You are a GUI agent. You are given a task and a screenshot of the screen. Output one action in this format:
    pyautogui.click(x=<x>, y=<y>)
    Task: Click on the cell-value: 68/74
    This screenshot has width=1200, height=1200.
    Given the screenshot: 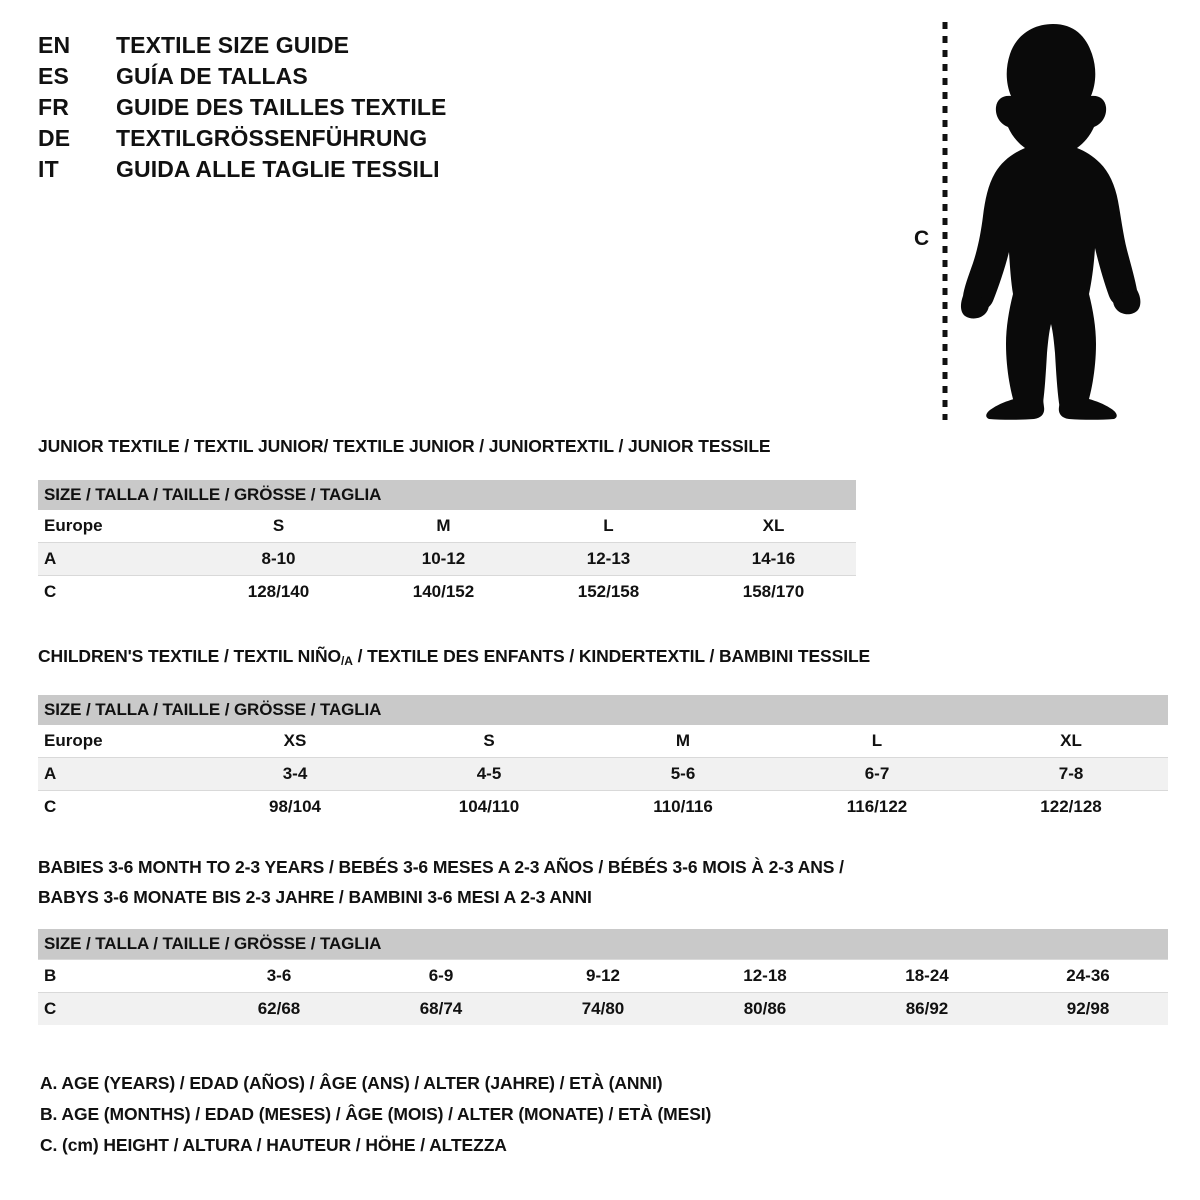 What is the action you would take?
    pyautogui.click(x=441, y=1008)
    